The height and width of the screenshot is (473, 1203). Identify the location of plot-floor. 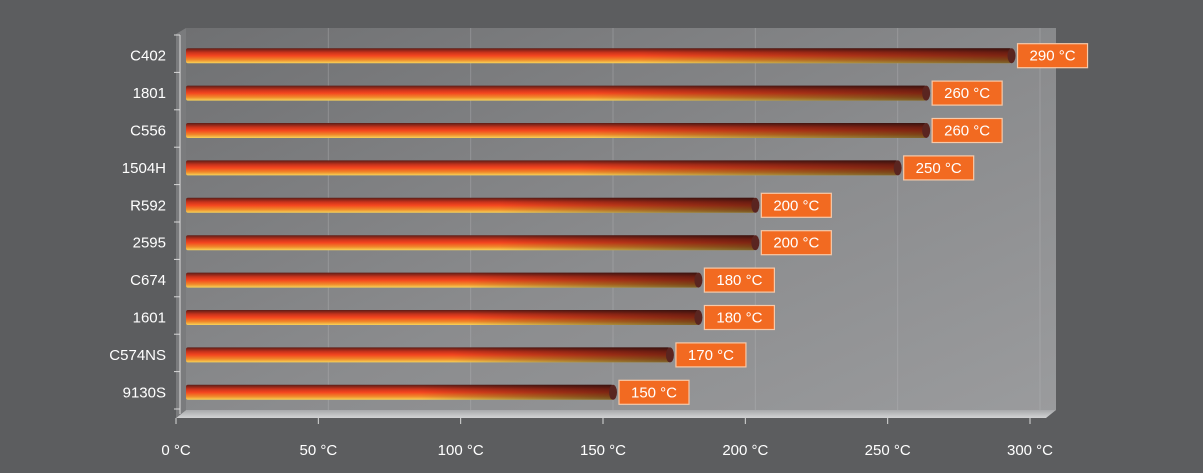
(616, 414).